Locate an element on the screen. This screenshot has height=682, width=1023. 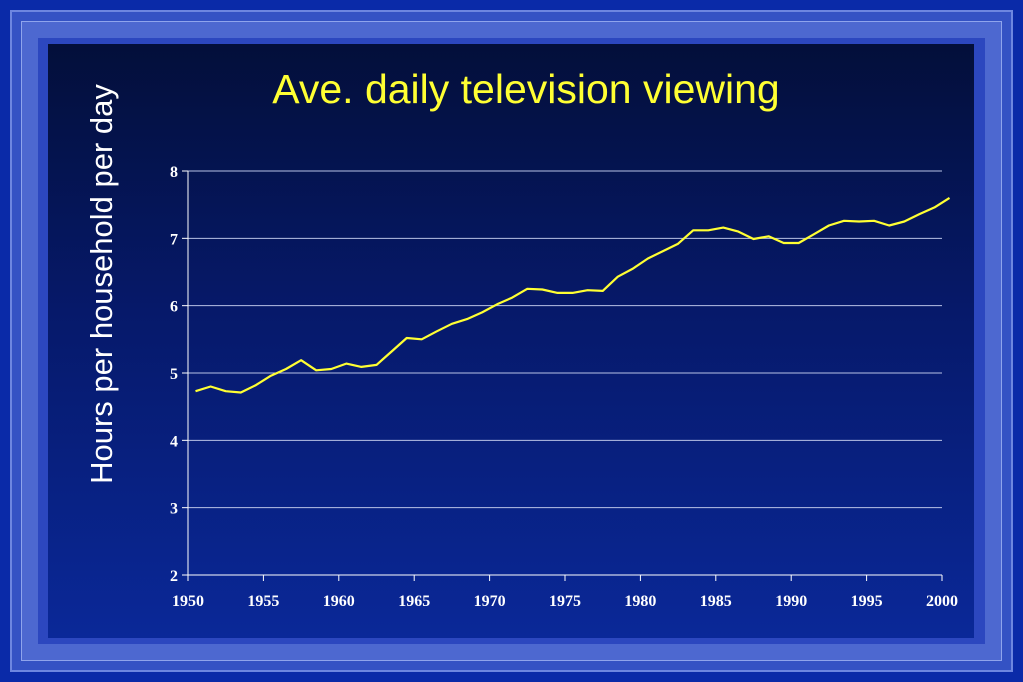
y-tick-label: 7 is located at coordinates (174, 239).